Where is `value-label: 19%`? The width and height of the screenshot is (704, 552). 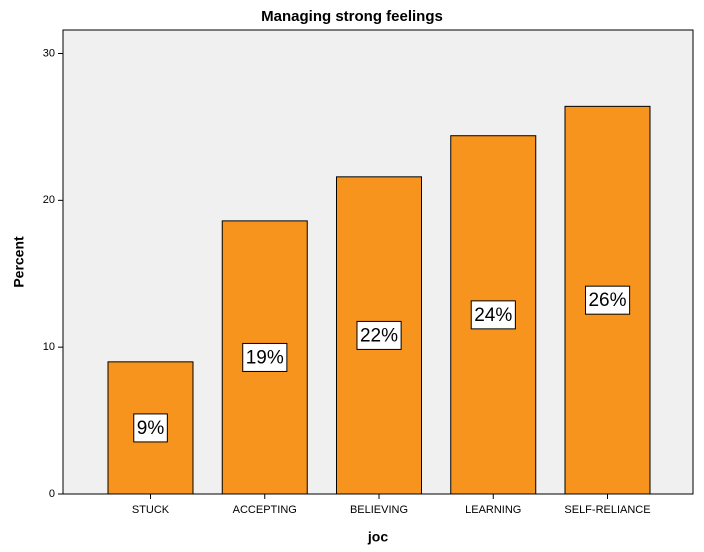 value-label: 19% is located at coordinates (265, 357).